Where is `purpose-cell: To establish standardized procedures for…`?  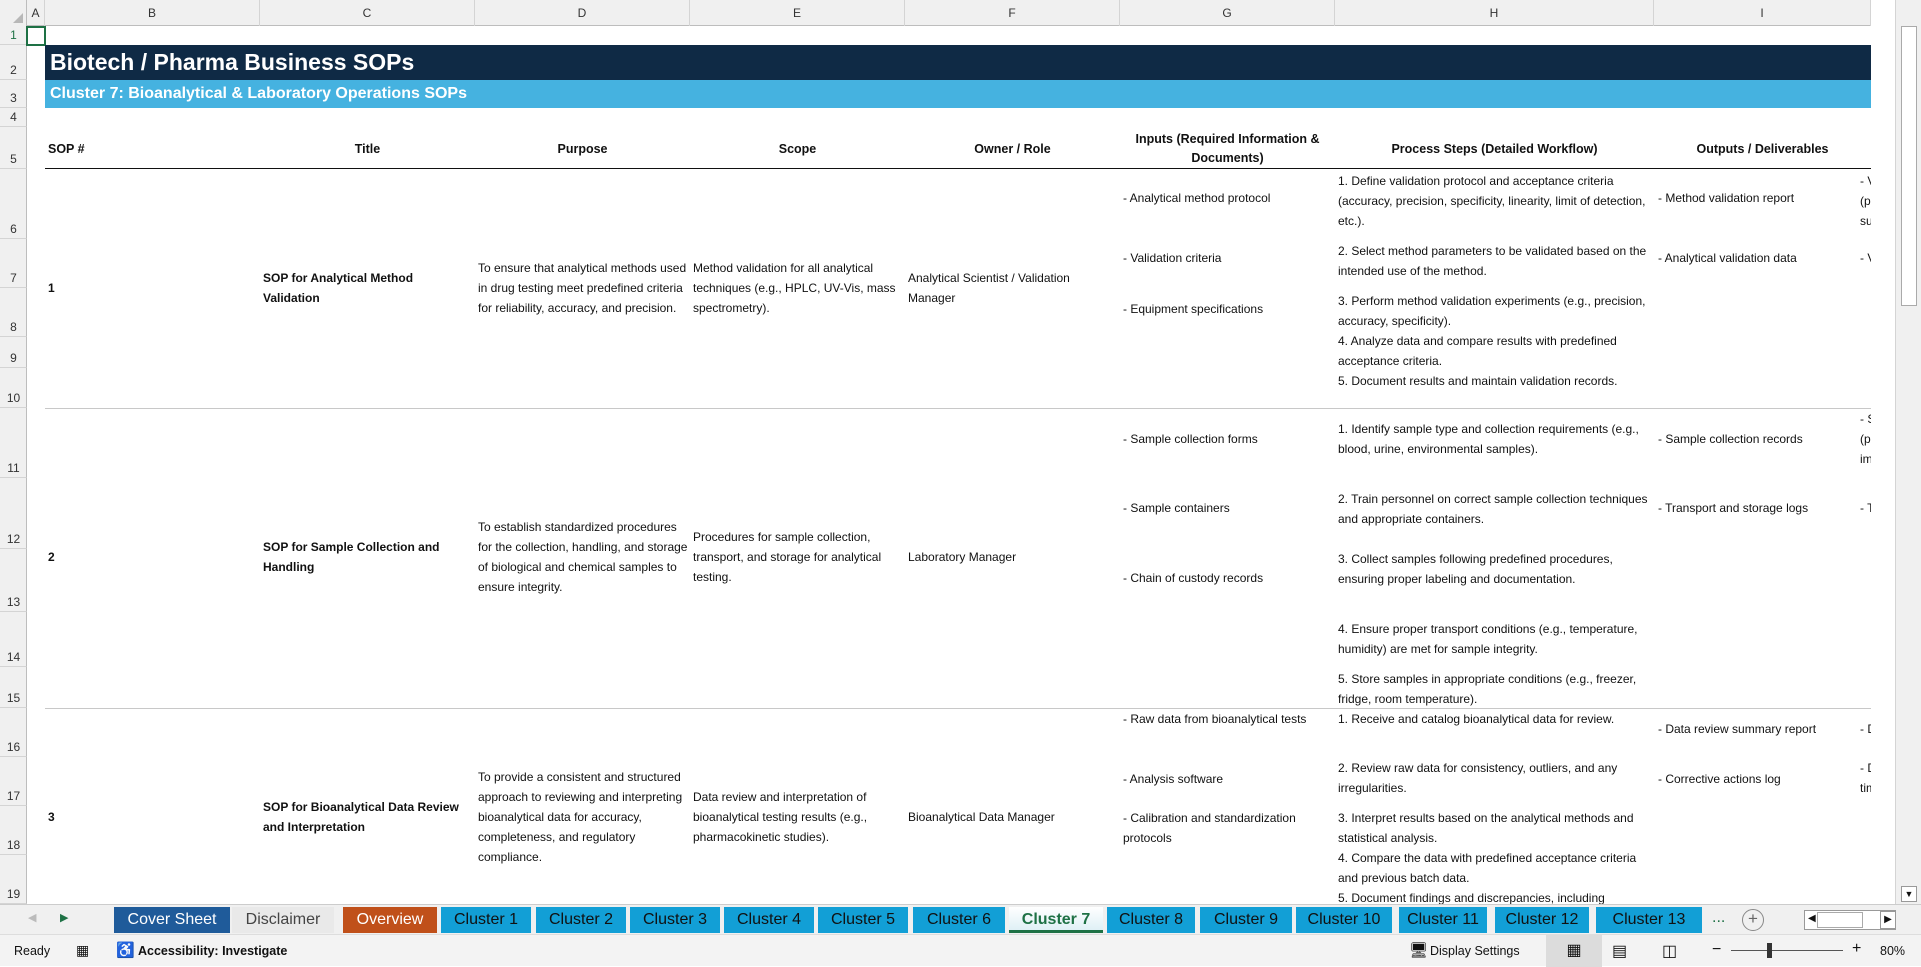 purpose-cell: To establish standardized procedures for… is located at coordinates (583, 557).